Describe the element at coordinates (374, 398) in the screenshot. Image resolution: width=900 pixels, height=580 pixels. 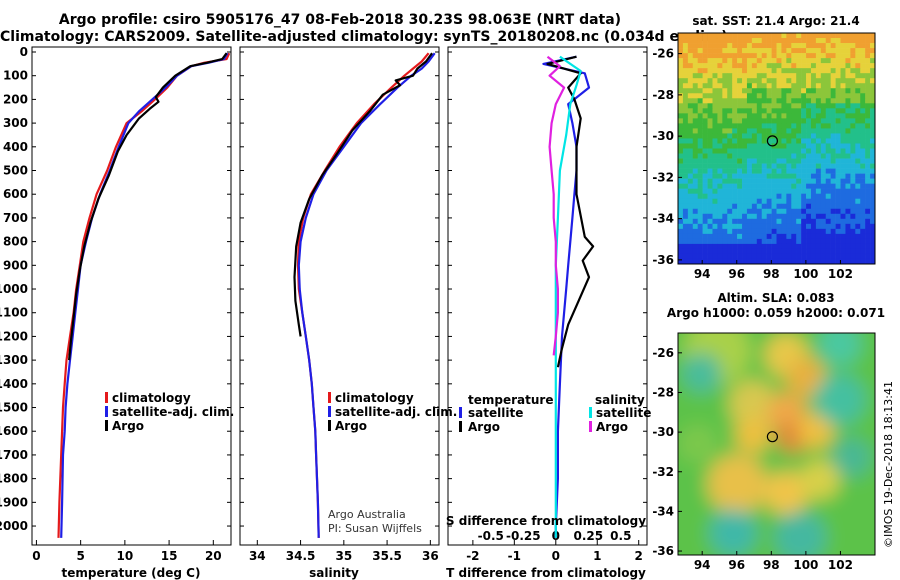
I see `legend-label-climatology: climatology` at that location.